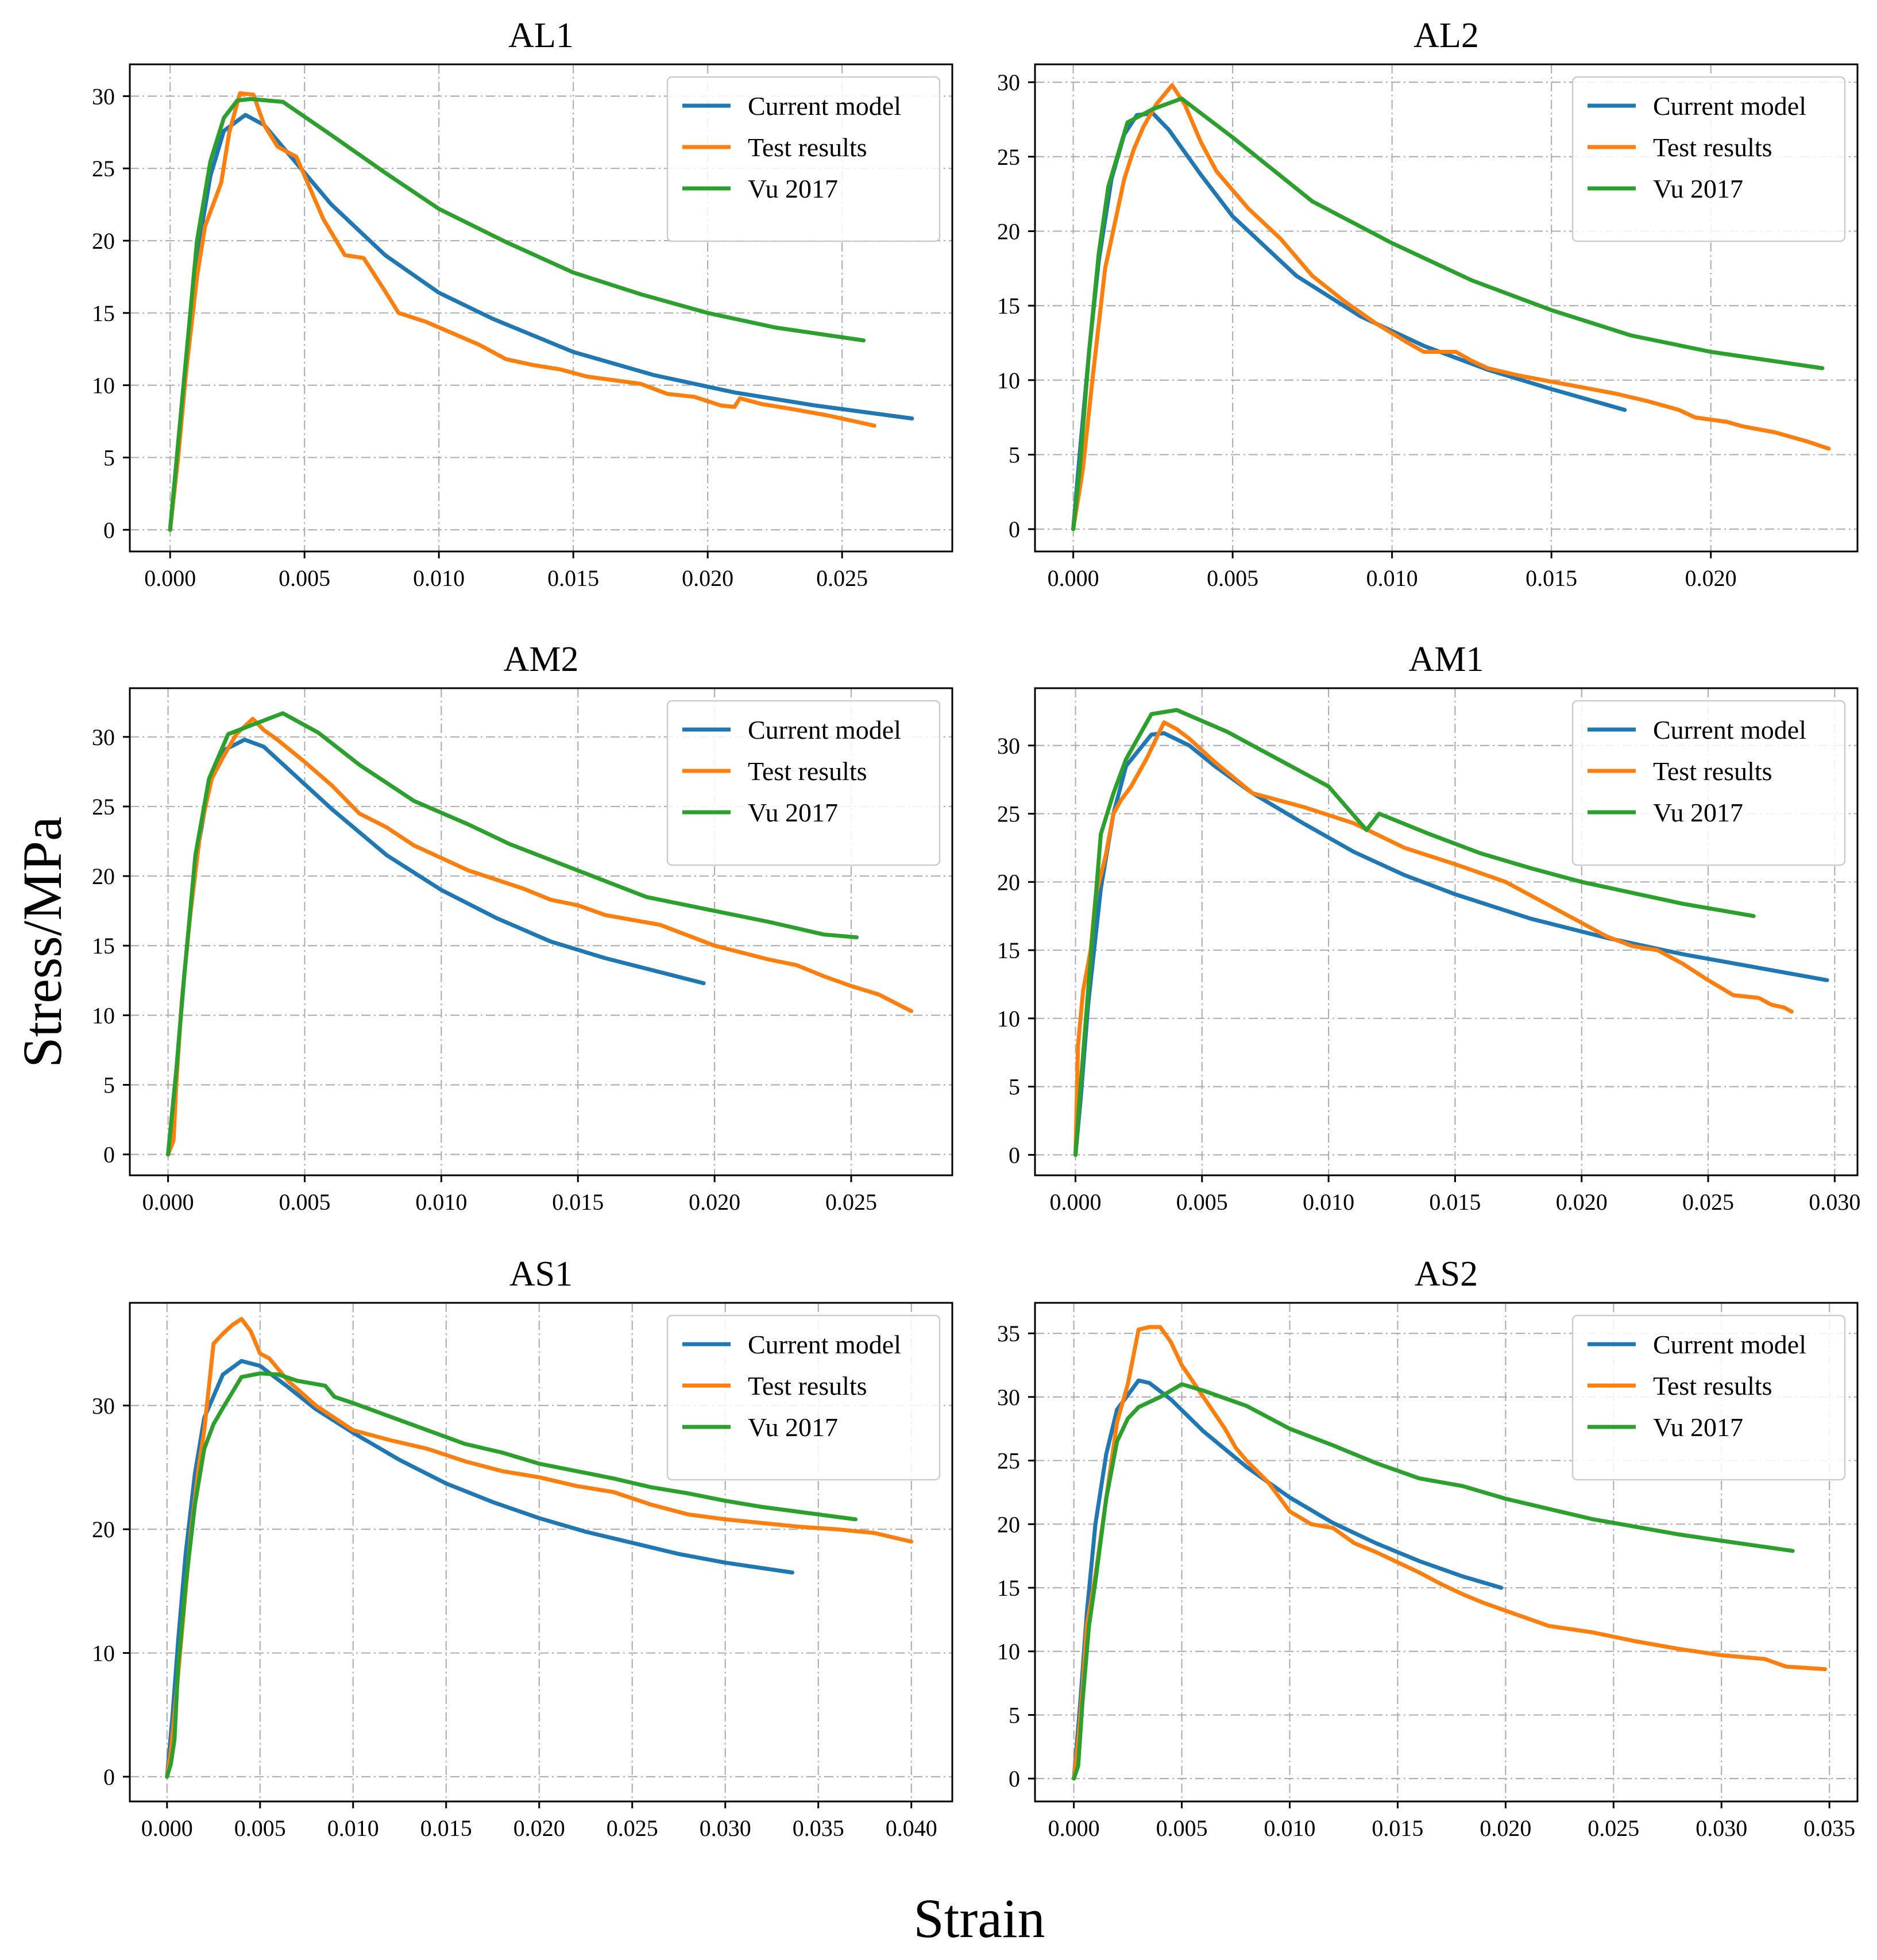  Describe the element at coordinates (541, 35) in the screenshot. I see `panel-title: AL1` at that location.